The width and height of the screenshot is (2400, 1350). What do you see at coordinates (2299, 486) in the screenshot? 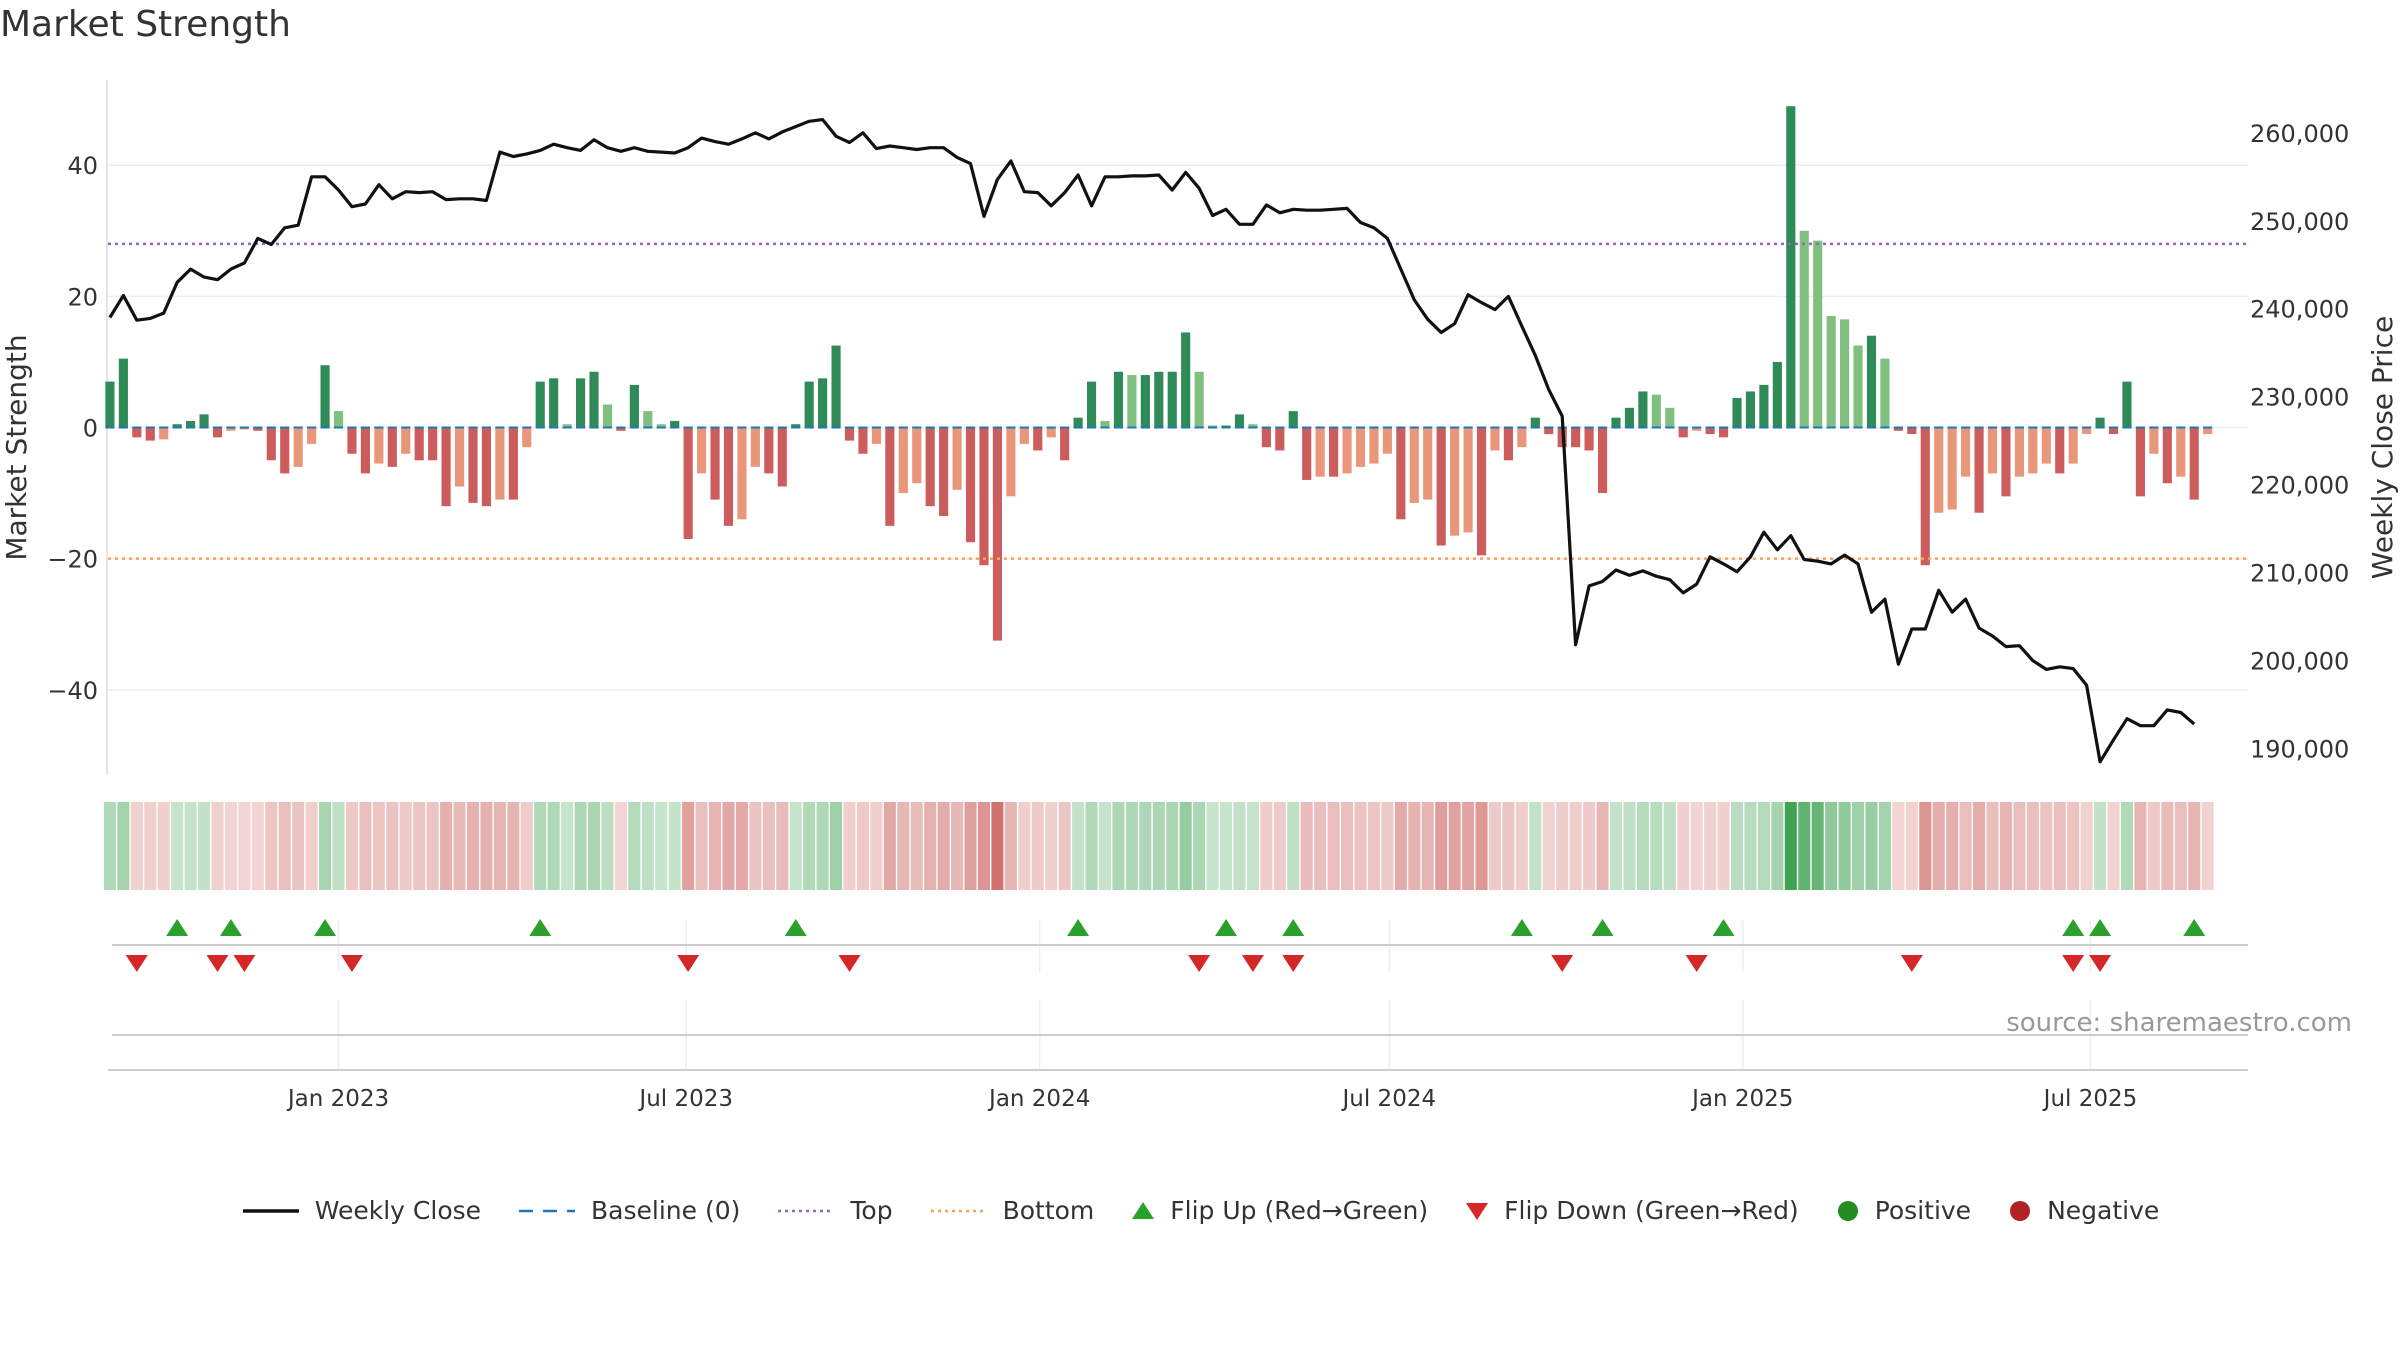
I see `right-tick-label: 220,000` at bounding box center [2299, 486].